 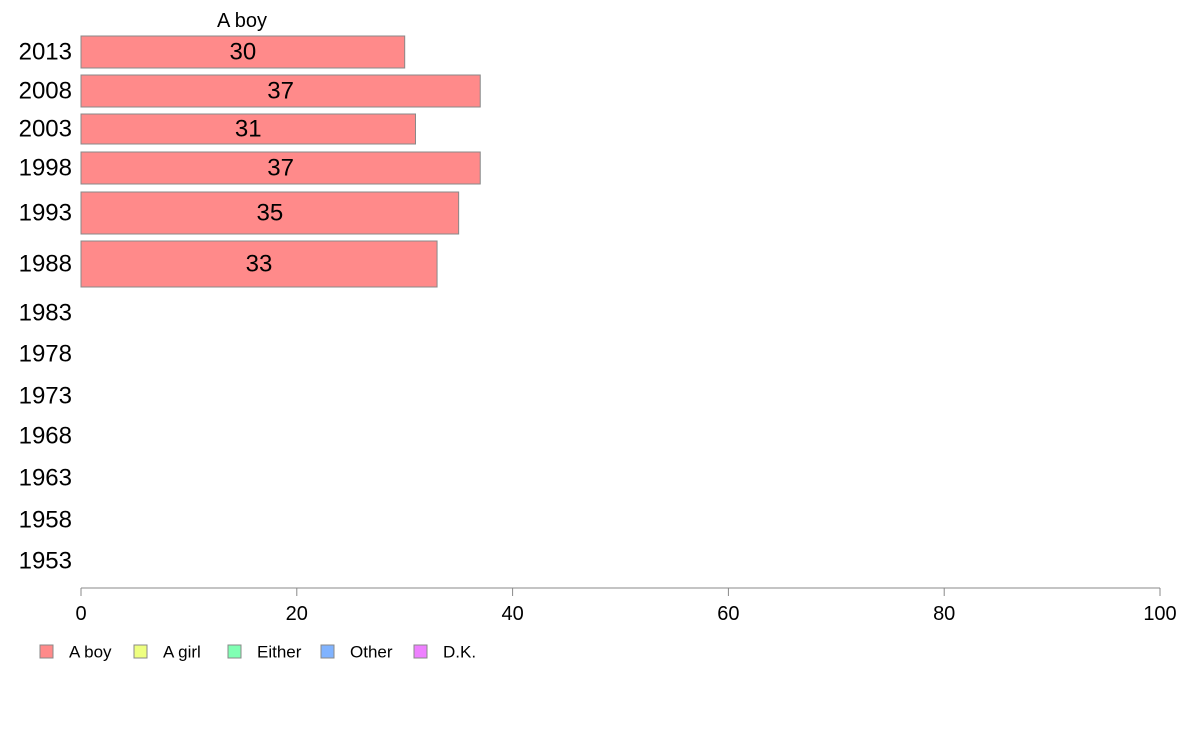 I want to click on y-tick-label: 2003, so click(x=45, y=129).